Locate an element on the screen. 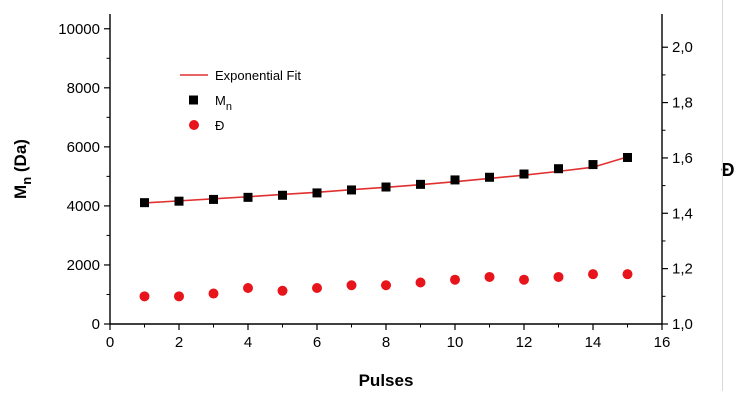  x-tick-label: 6 is located at coordinates (317, 342).